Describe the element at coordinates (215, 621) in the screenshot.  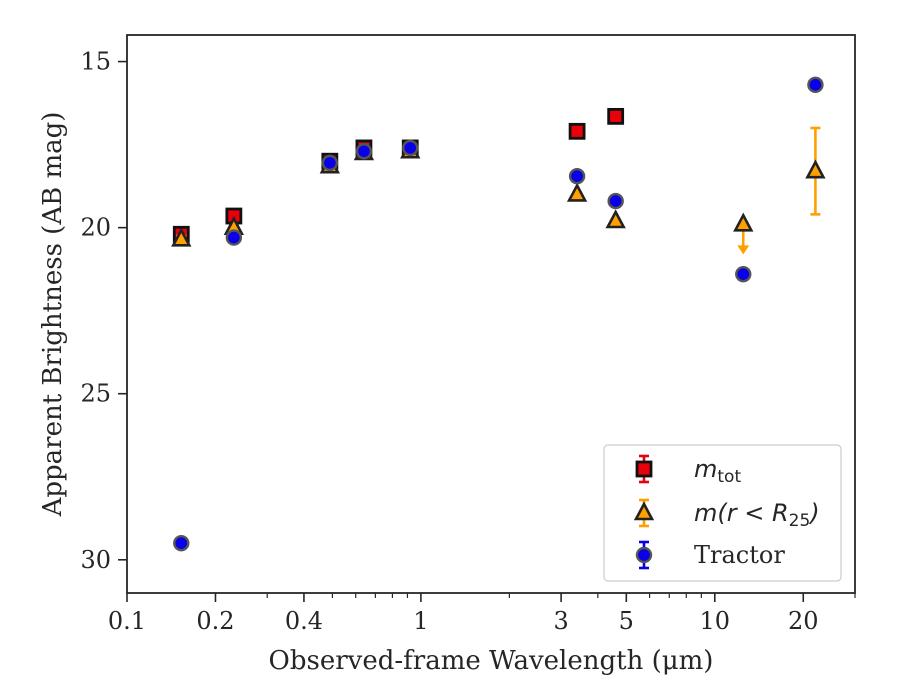
I see `x-tick-label: 0.2` at that location.